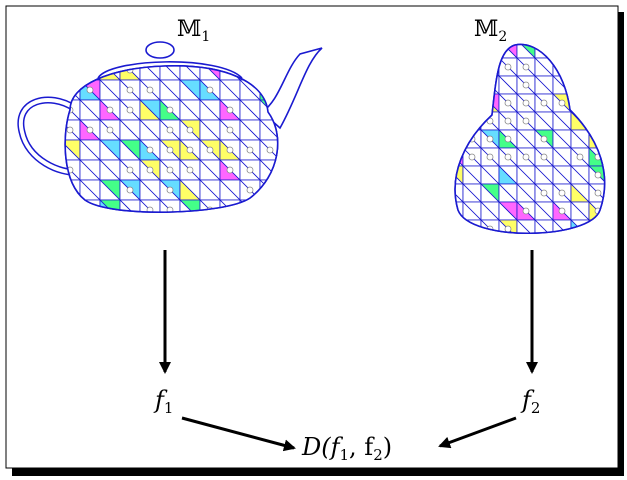 The image size is (627, 480). I want to click on arrow-f1-to-distance, so click(238, 434).